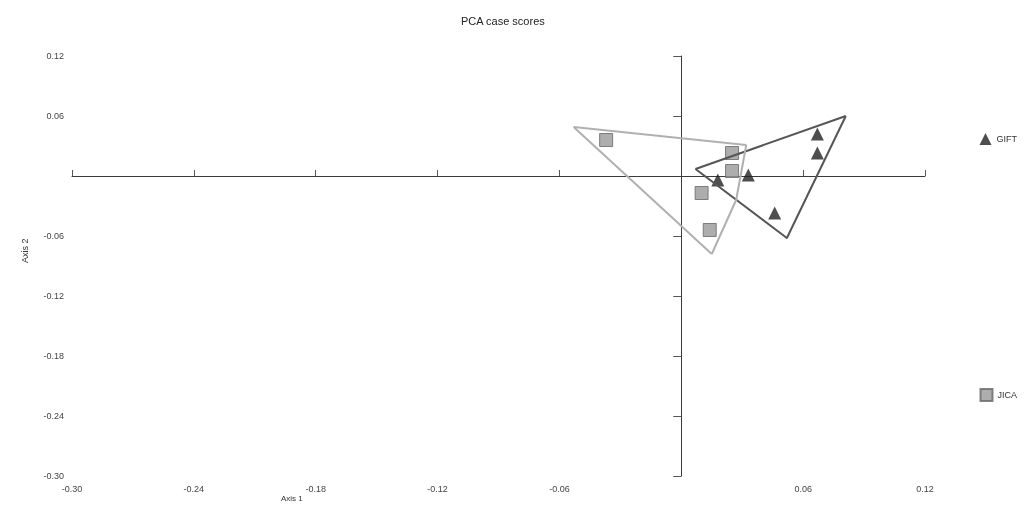 Image resolution: width=1034 pixels, height=519 pixels. What do you see at coordinates (55, 116) in the screenshot?
I see `y-tick-label: 0.06` at bounding box center [55, 116].